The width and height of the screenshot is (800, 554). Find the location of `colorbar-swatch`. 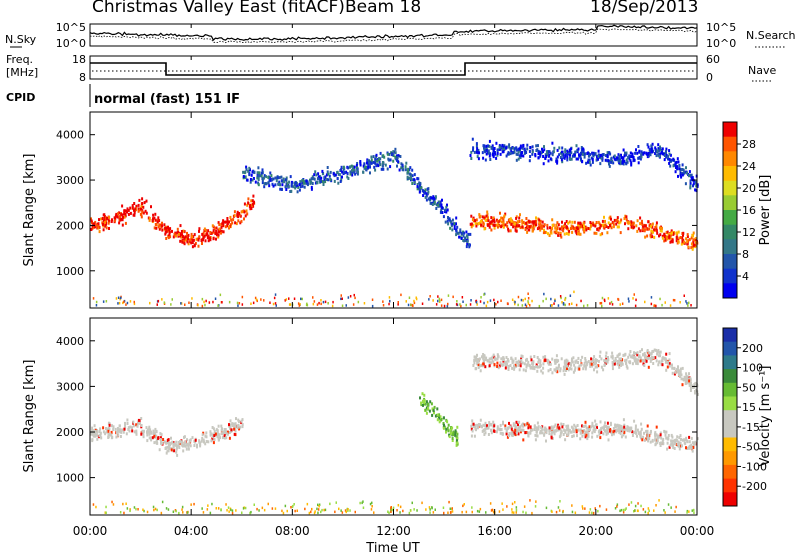

colorbar-swatch is located at coordinates (730, 389).